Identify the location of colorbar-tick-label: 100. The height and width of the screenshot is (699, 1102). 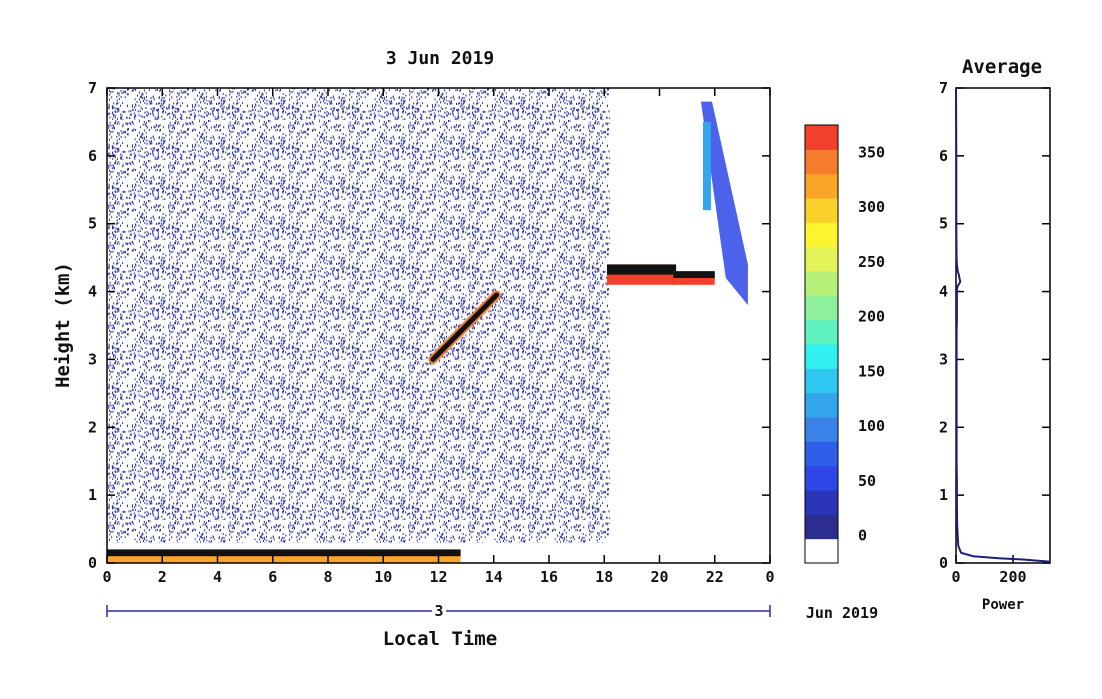
(871, 426).